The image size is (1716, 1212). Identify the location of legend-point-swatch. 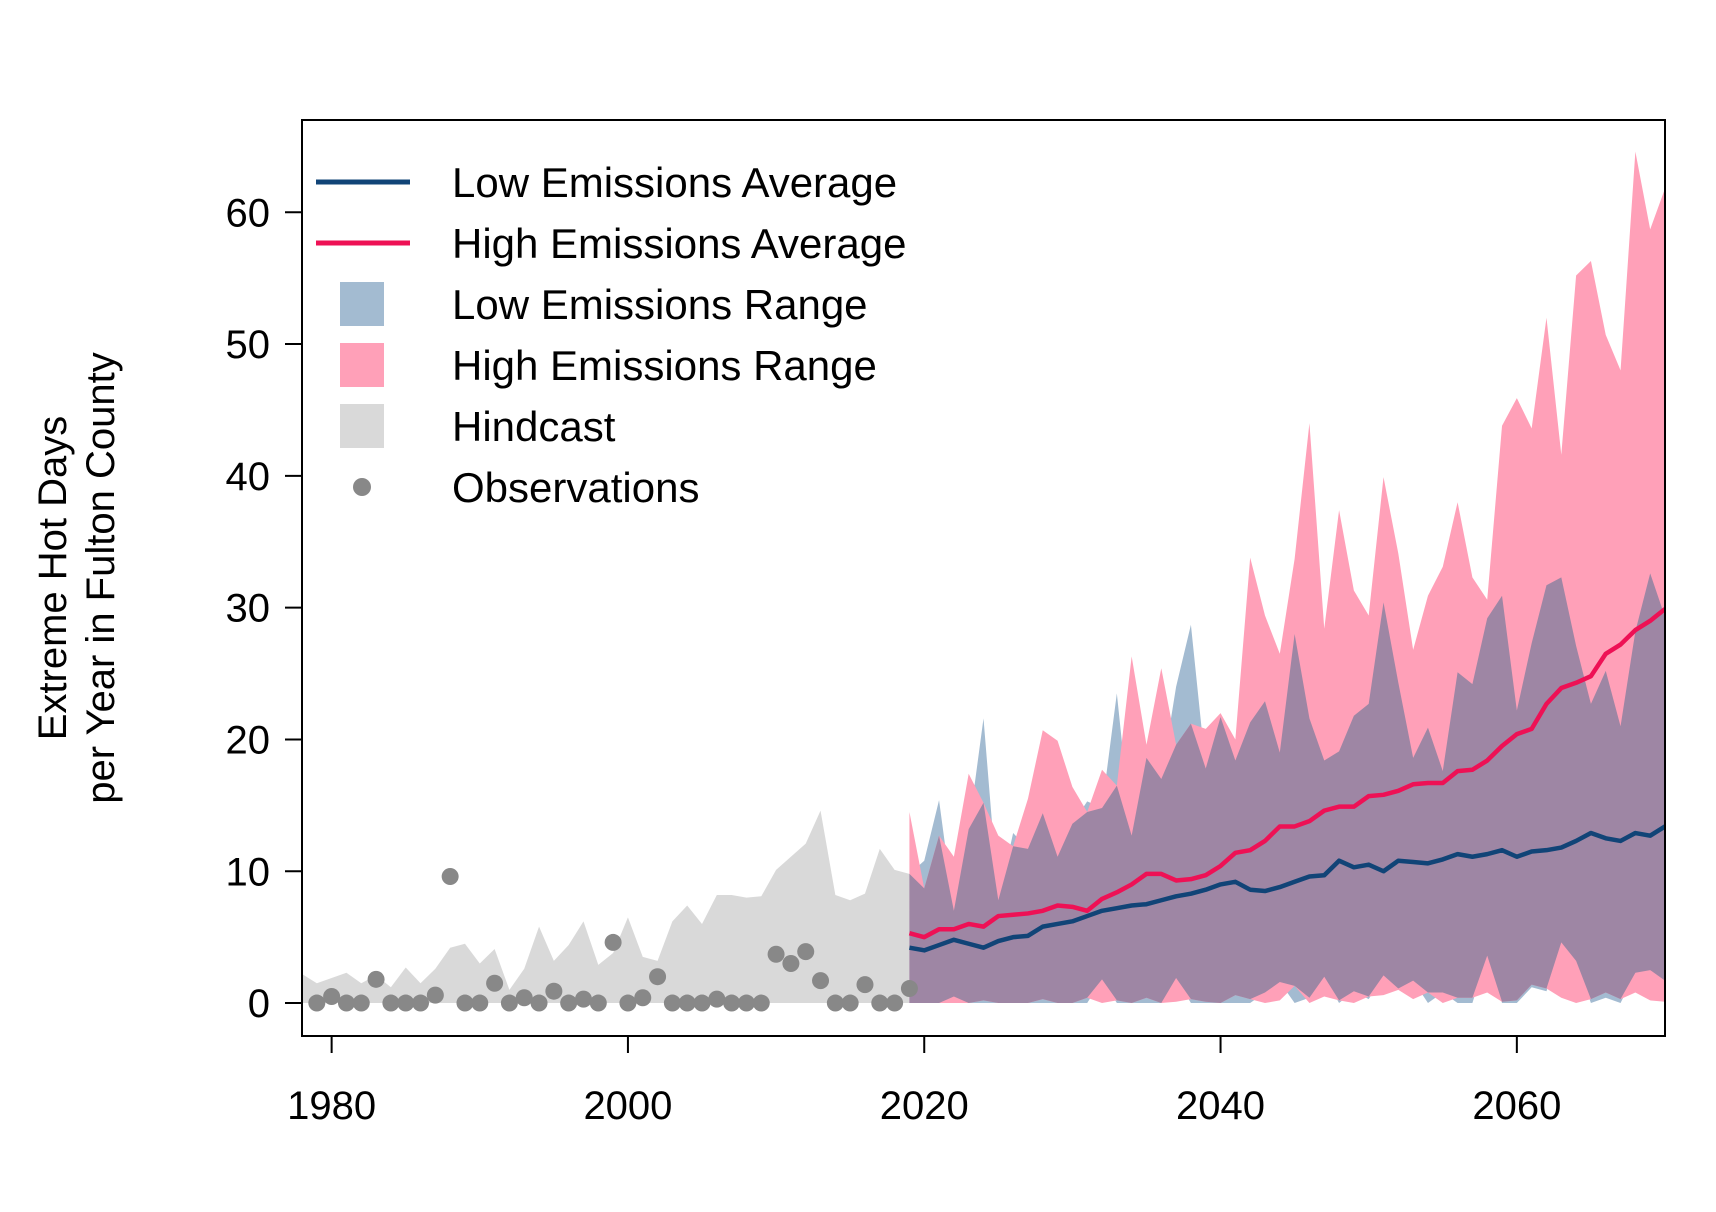
(362, 487).